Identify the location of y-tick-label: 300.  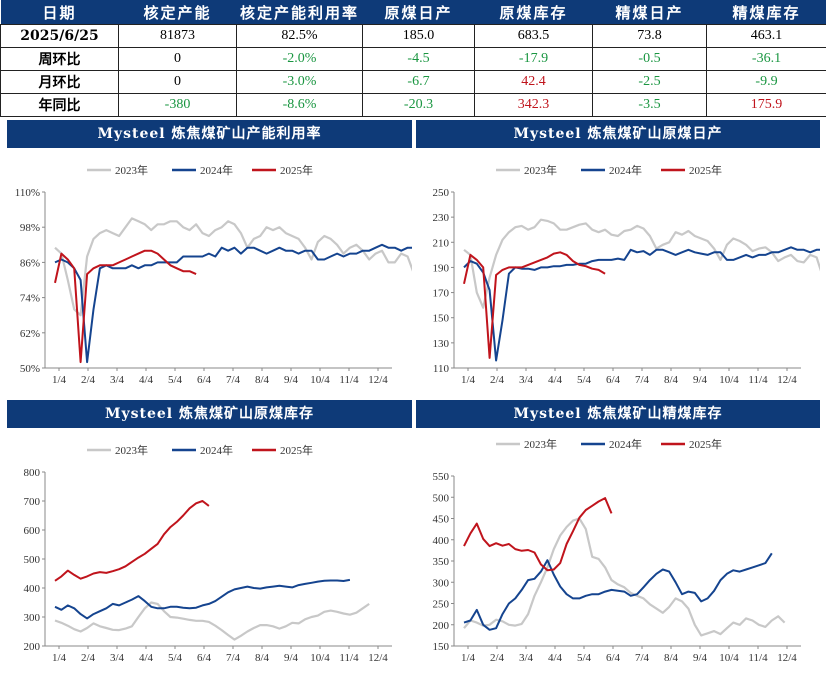
(32, 618).